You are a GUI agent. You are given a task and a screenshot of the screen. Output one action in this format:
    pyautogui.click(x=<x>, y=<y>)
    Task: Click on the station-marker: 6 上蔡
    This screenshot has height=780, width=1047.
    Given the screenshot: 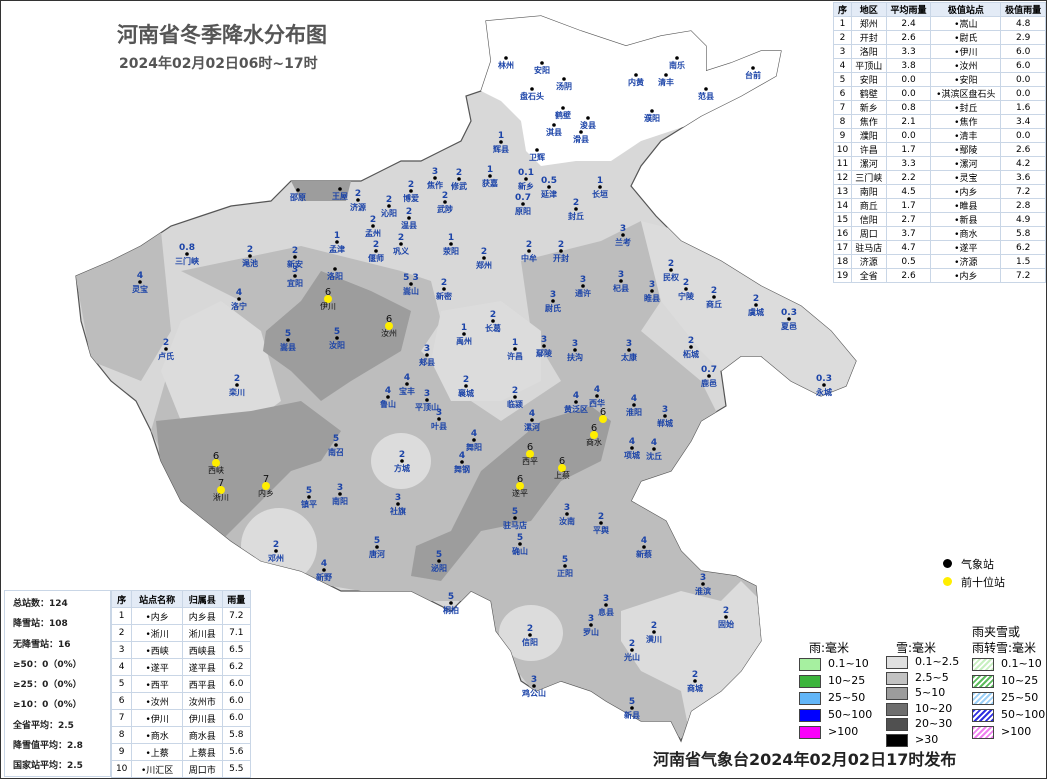 What is the action you would take?
    pyautogui.click(x=562, y=468)
    